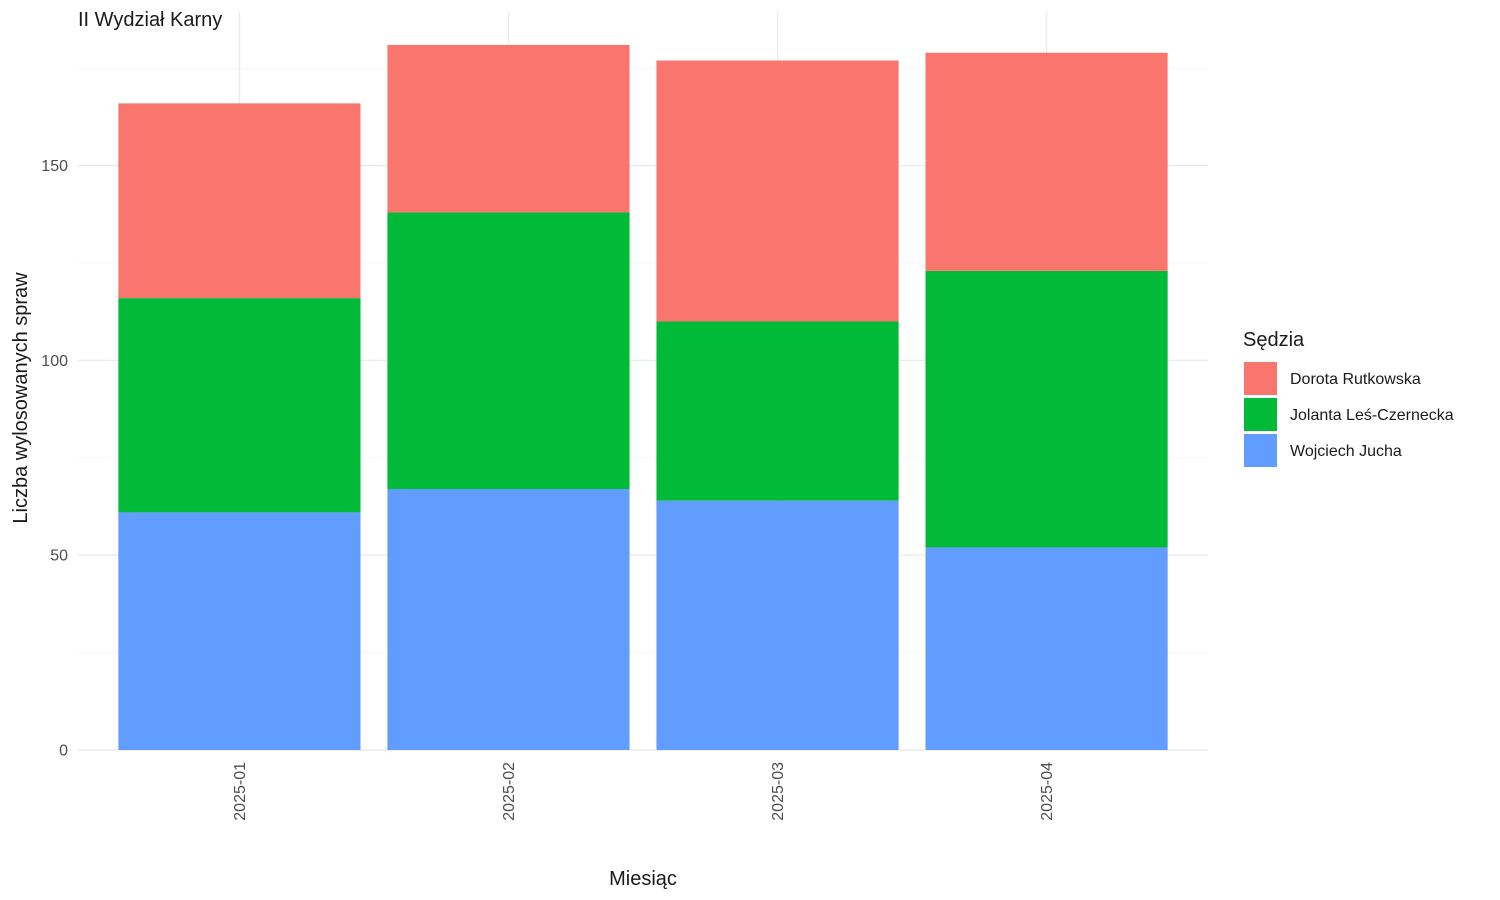  Describe the element at coordinates (63, 751) in the screenshot. I see `y-tick-label: 0` at that location.